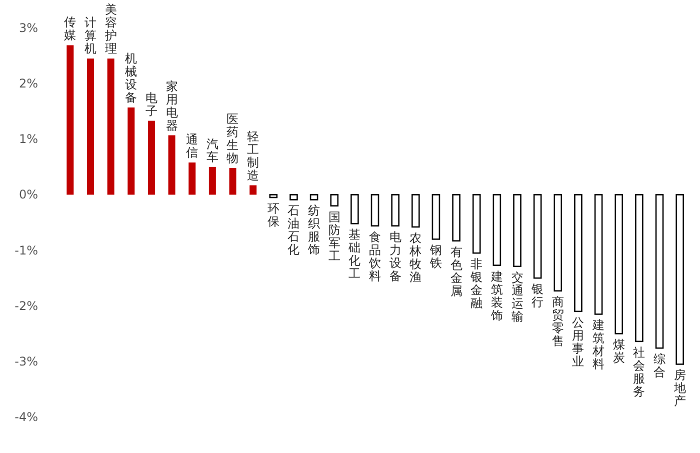 The width and height of the screenshot is (700, 453). What do you see at coordinates (679, 388) in the screenshot?
I see `x-tick-label: 房地产` at bounding box center [679, 388].